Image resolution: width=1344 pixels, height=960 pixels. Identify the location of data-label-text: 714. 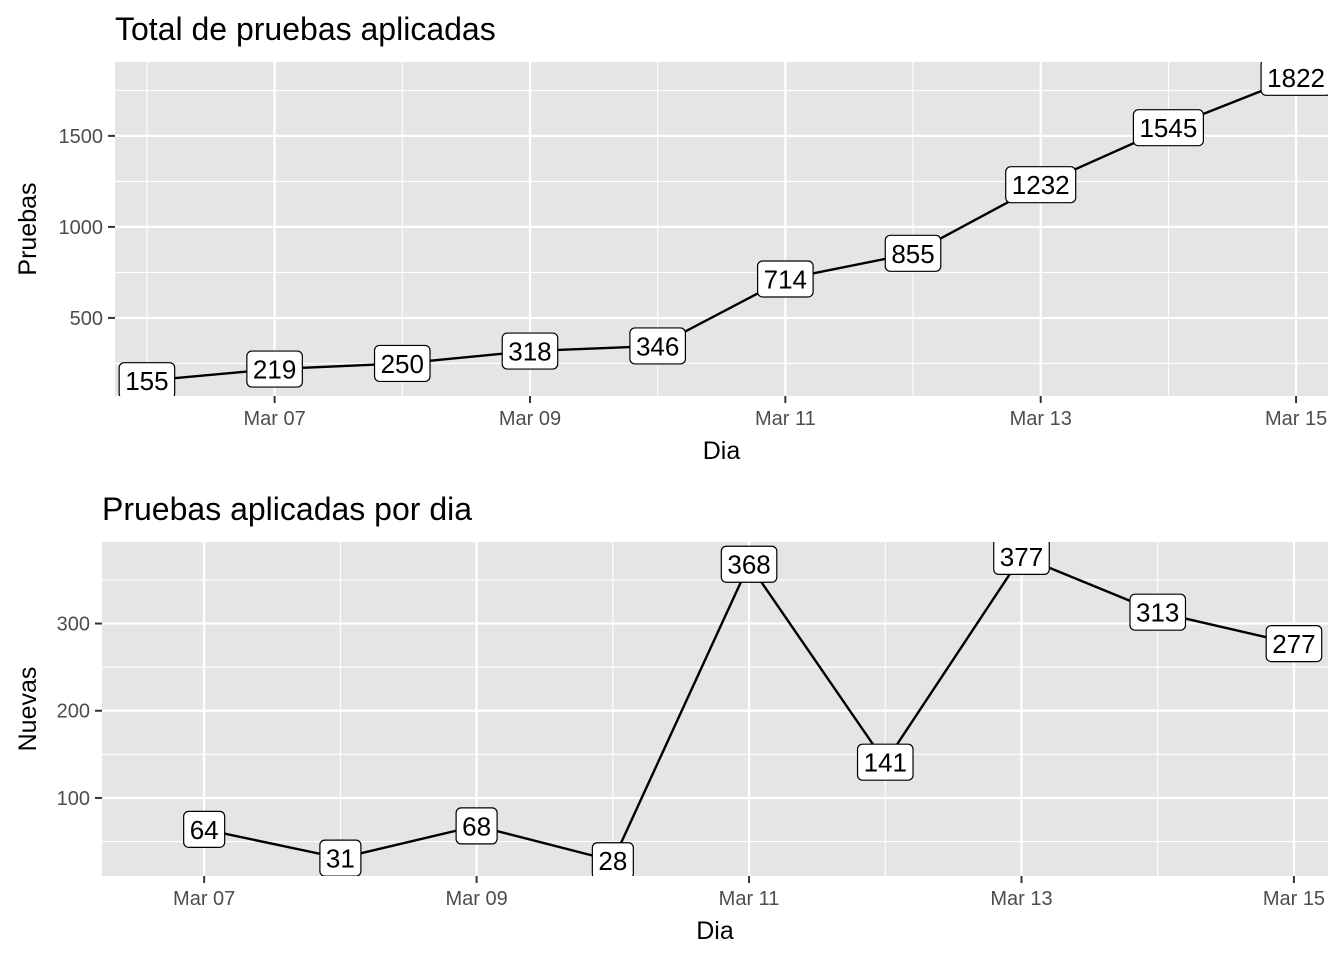
(785, 279).